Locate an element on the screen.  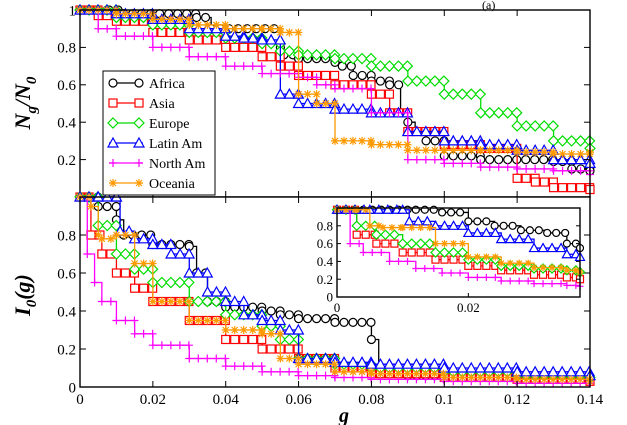
legend: Africa Asia Europe Latin Am North Am Oceania is located at coordinates (159, 133).